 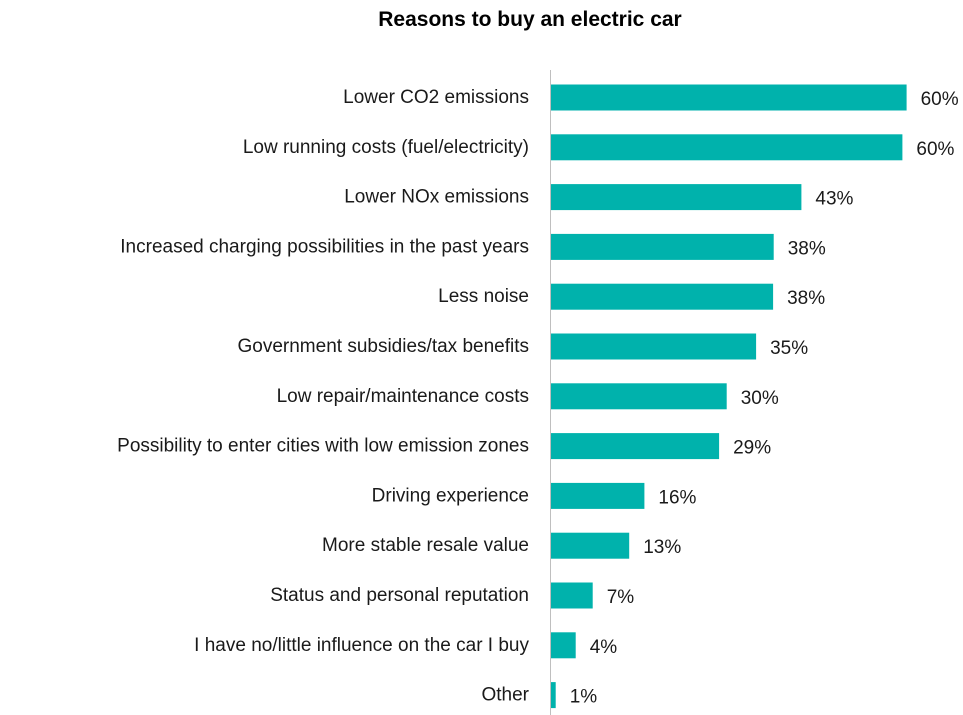 What do you see at coordinates (584, 697) in the screenshot?
I see `value-label-12: 1%` at bounding box center [584, 697].